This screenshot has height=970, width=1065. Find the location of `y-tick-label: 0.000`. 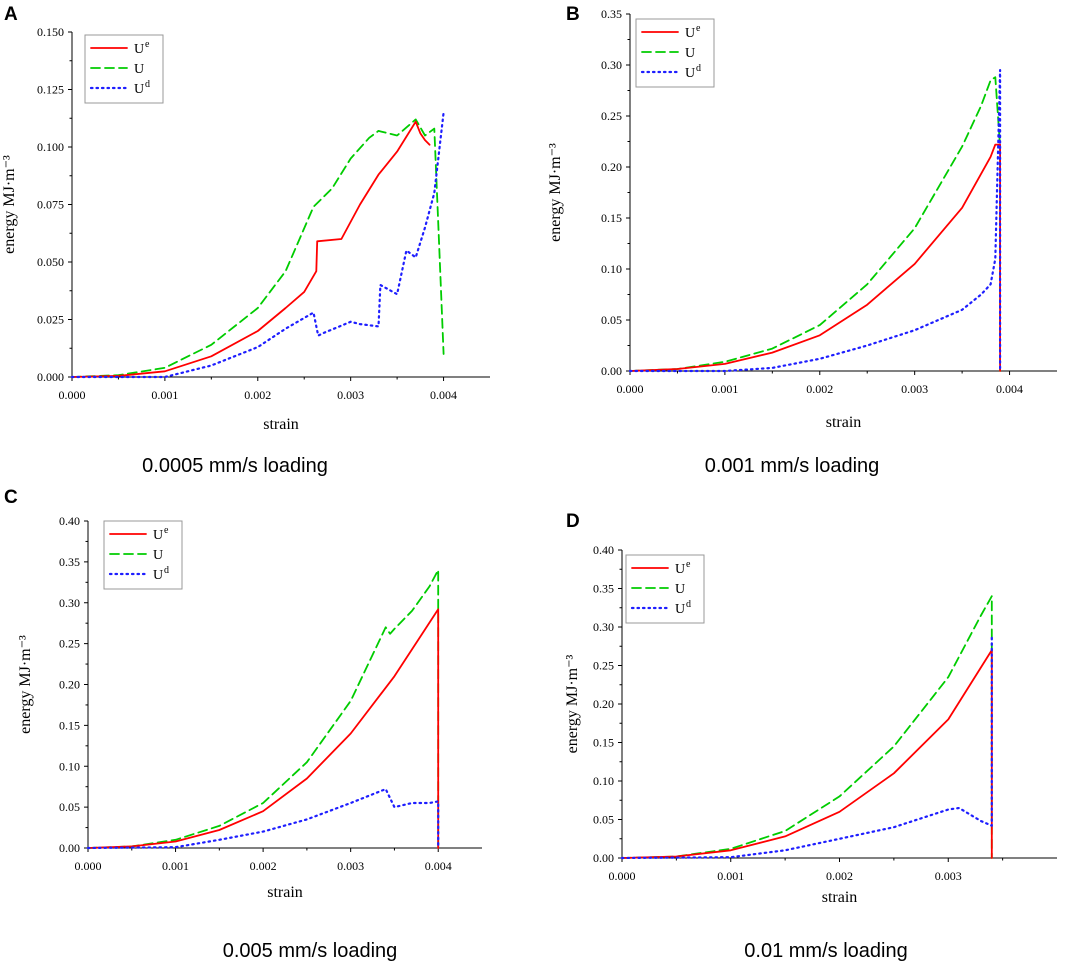

y-tick-label: 0.000 is located at coordinates (50, 377).